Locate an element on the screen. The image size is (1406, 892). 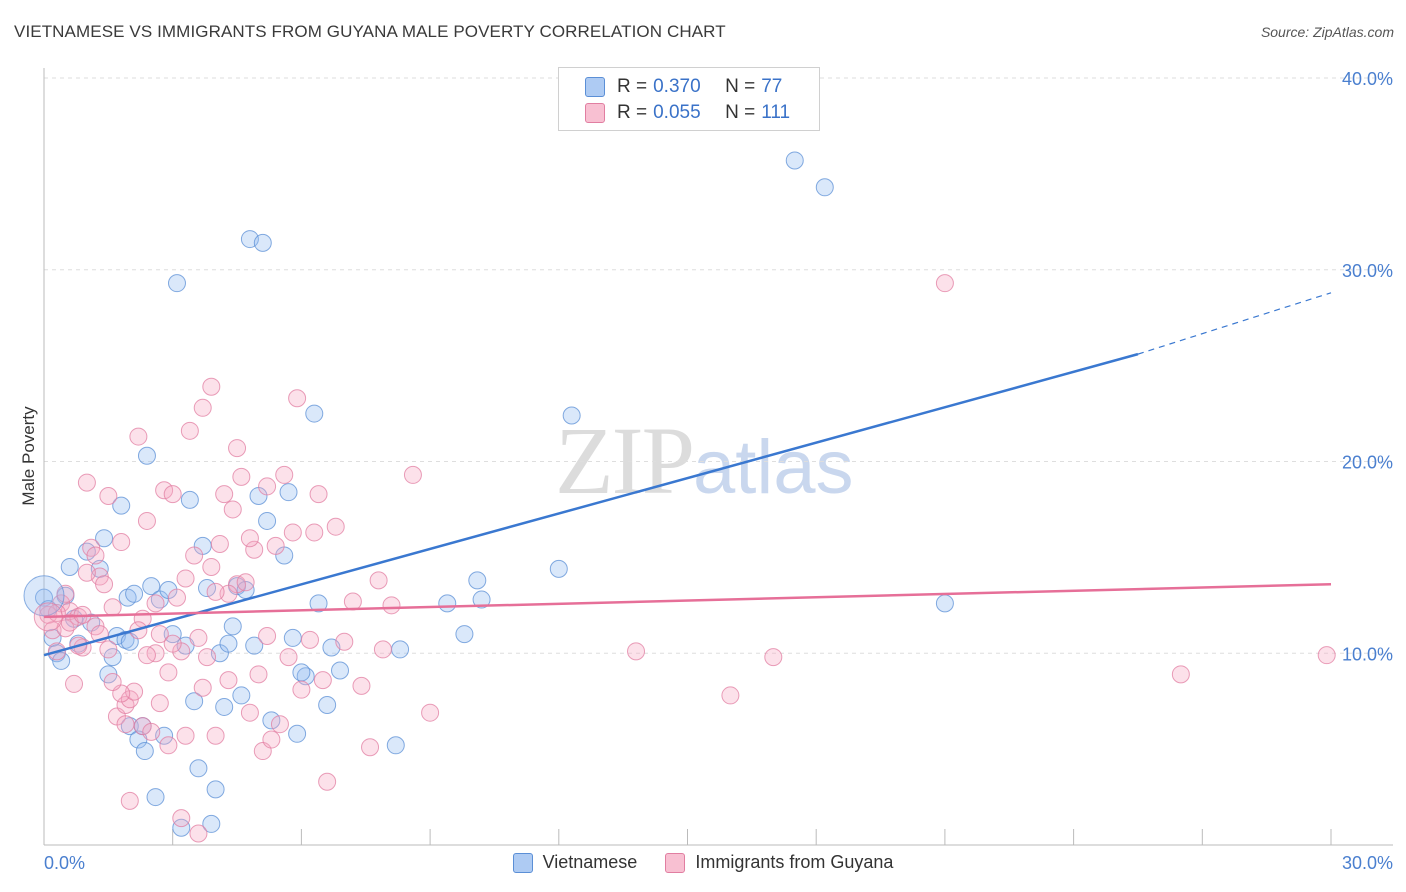
x-tick-label-start: 0.0% is located at coordinates (64, 863).